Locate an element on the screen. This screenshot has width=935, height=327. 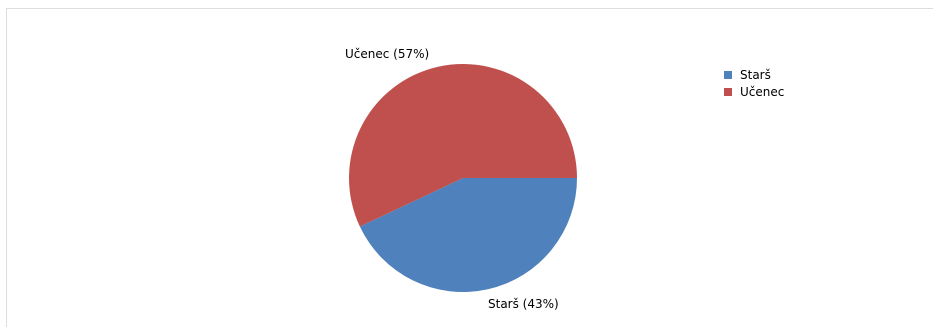
pie-slice-ucenec is located at coordinates (463, 145).